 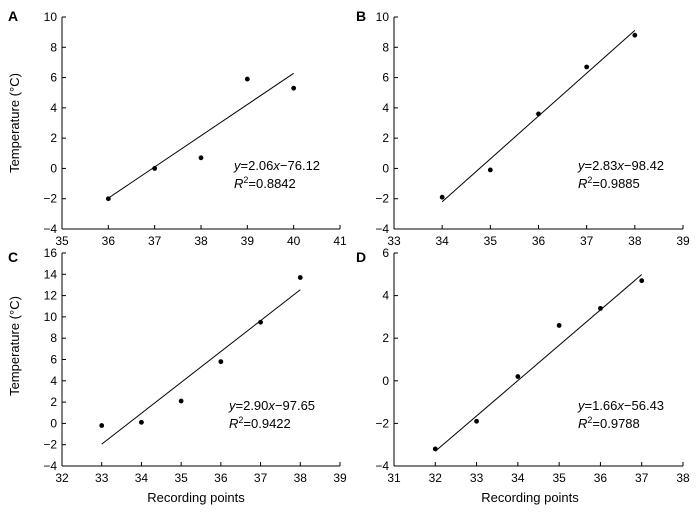 I want to click on panel-c-y-tick-label: 6, so click(x=53, y=360).